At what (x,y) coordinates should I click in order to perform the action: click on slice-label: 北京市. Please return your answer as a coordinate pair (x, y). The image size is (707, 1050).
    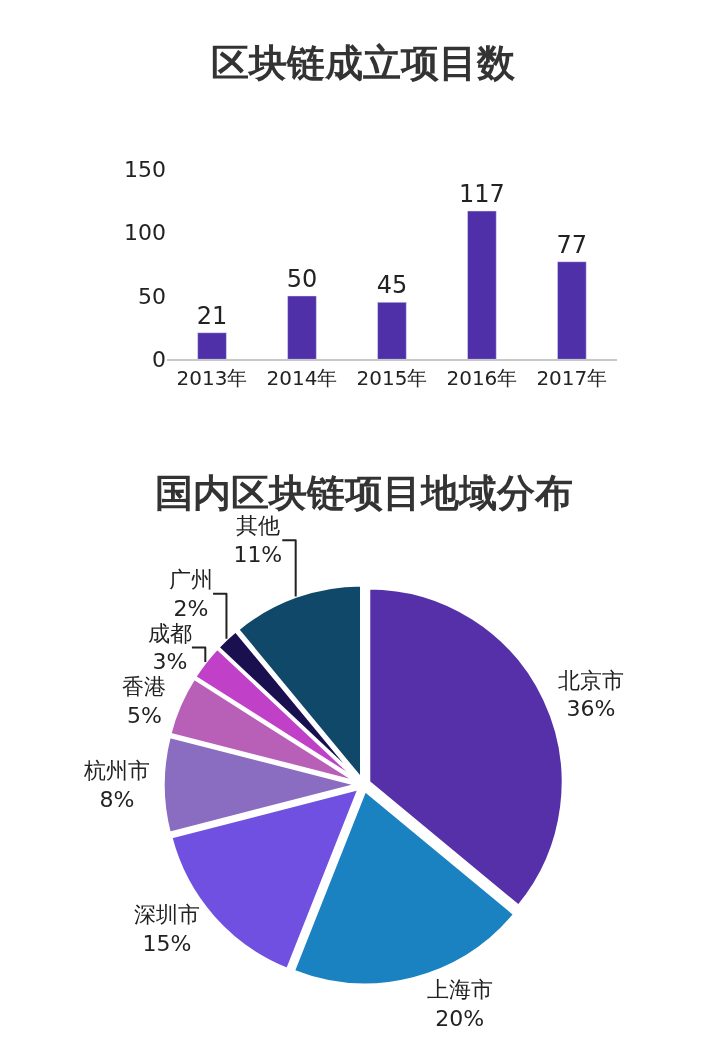
    Looking at the image, I should click on (591, 680).